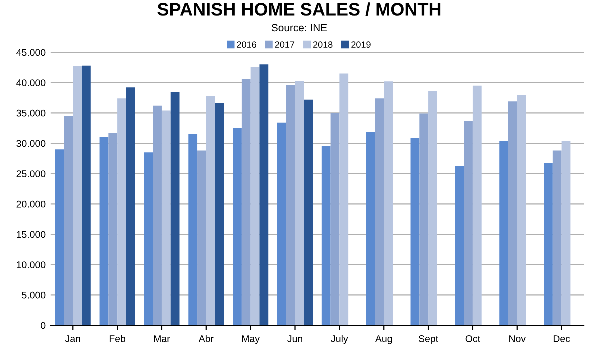 This screenshot has width=599, height=350. What do you see at coordinates (31, 83) in the screenshot?
I see `y-tick-label: 40.000` at bounding box center [31, 83].